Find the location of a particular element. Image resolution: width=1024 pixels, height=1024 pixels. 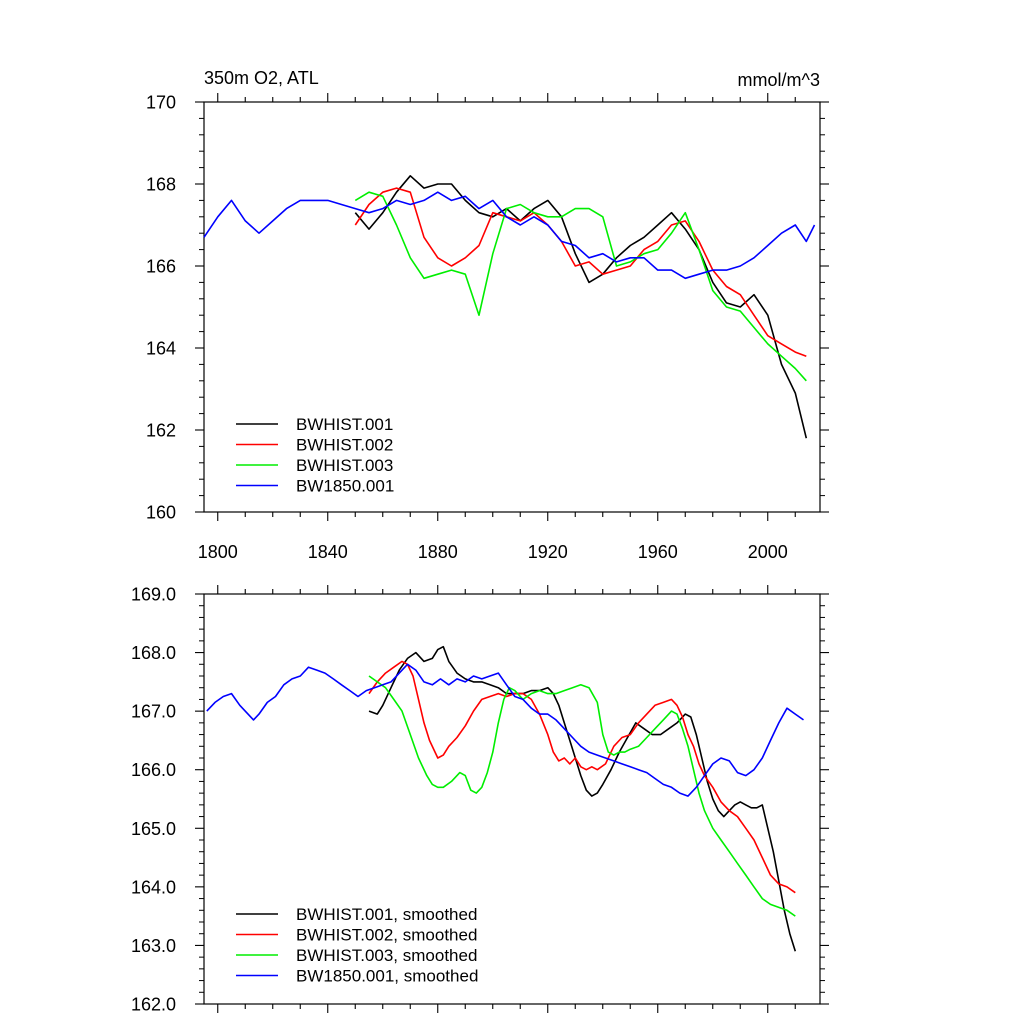

x-tick-label-1880: 1880 is located at coordinates (438, 552).